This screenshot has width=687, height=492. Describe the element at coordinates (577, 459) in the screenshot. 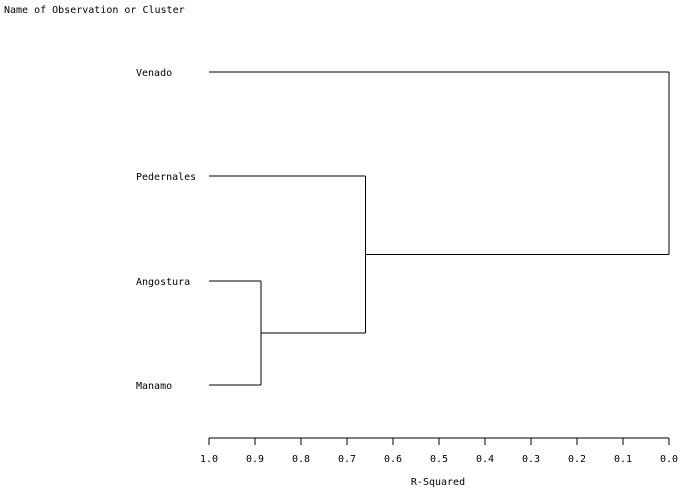

I see `x-tick-label-8: 0.2` at that location.